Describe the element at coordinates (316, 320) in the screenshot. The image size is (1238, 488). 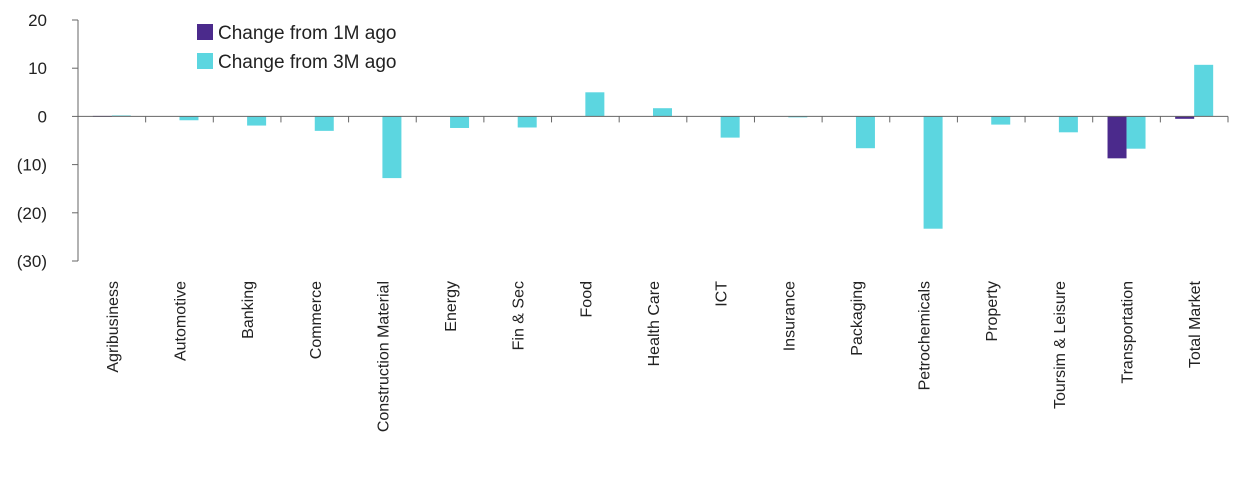
I see `category-label: Commerce` at that location.